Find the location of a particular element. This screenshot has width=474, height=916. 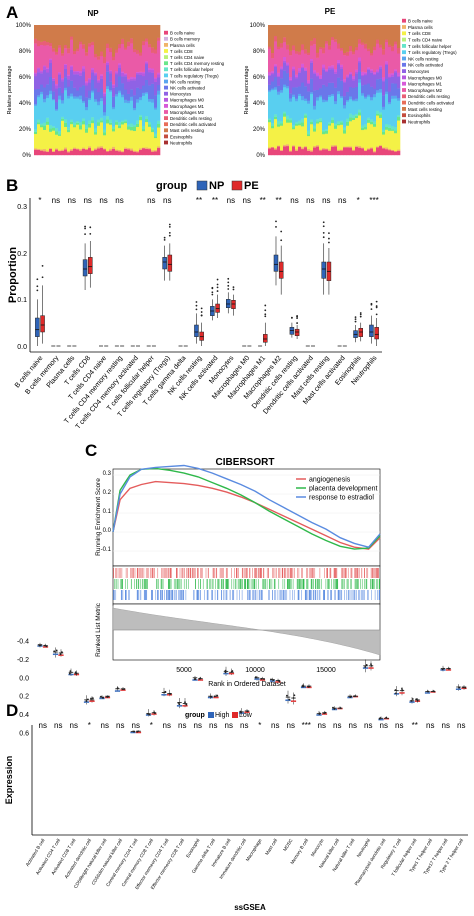

np-y-tick: 80% is located at coordinates (25, 52).